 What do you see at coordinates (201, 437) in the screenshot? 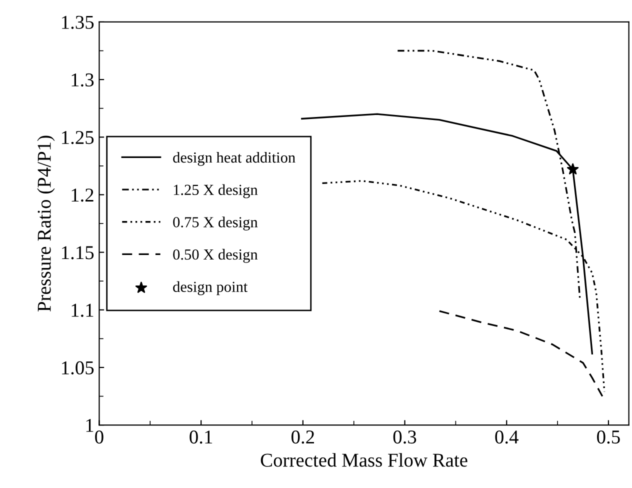
I see `x-tick-label: 0.1` at bounding box center [201, 437].